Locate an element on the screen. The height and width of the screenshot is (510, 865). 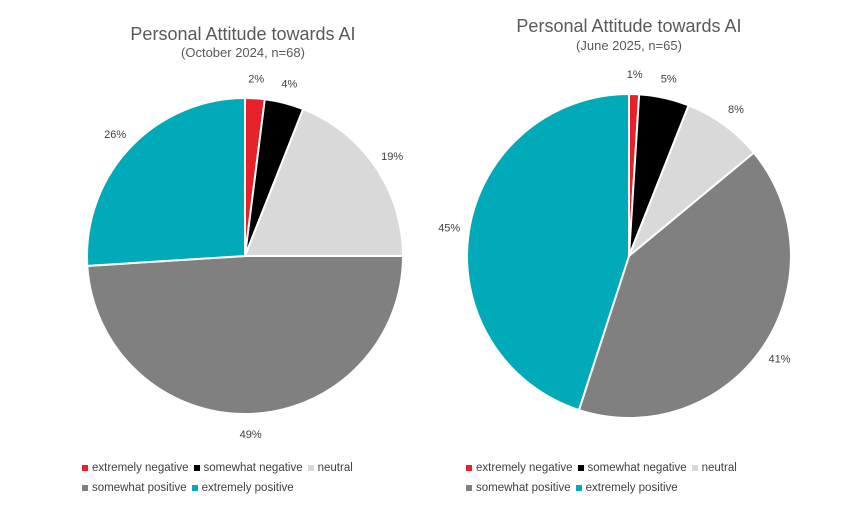
data-label-extremely-negative: 2% is located at coordinates (256, 79).